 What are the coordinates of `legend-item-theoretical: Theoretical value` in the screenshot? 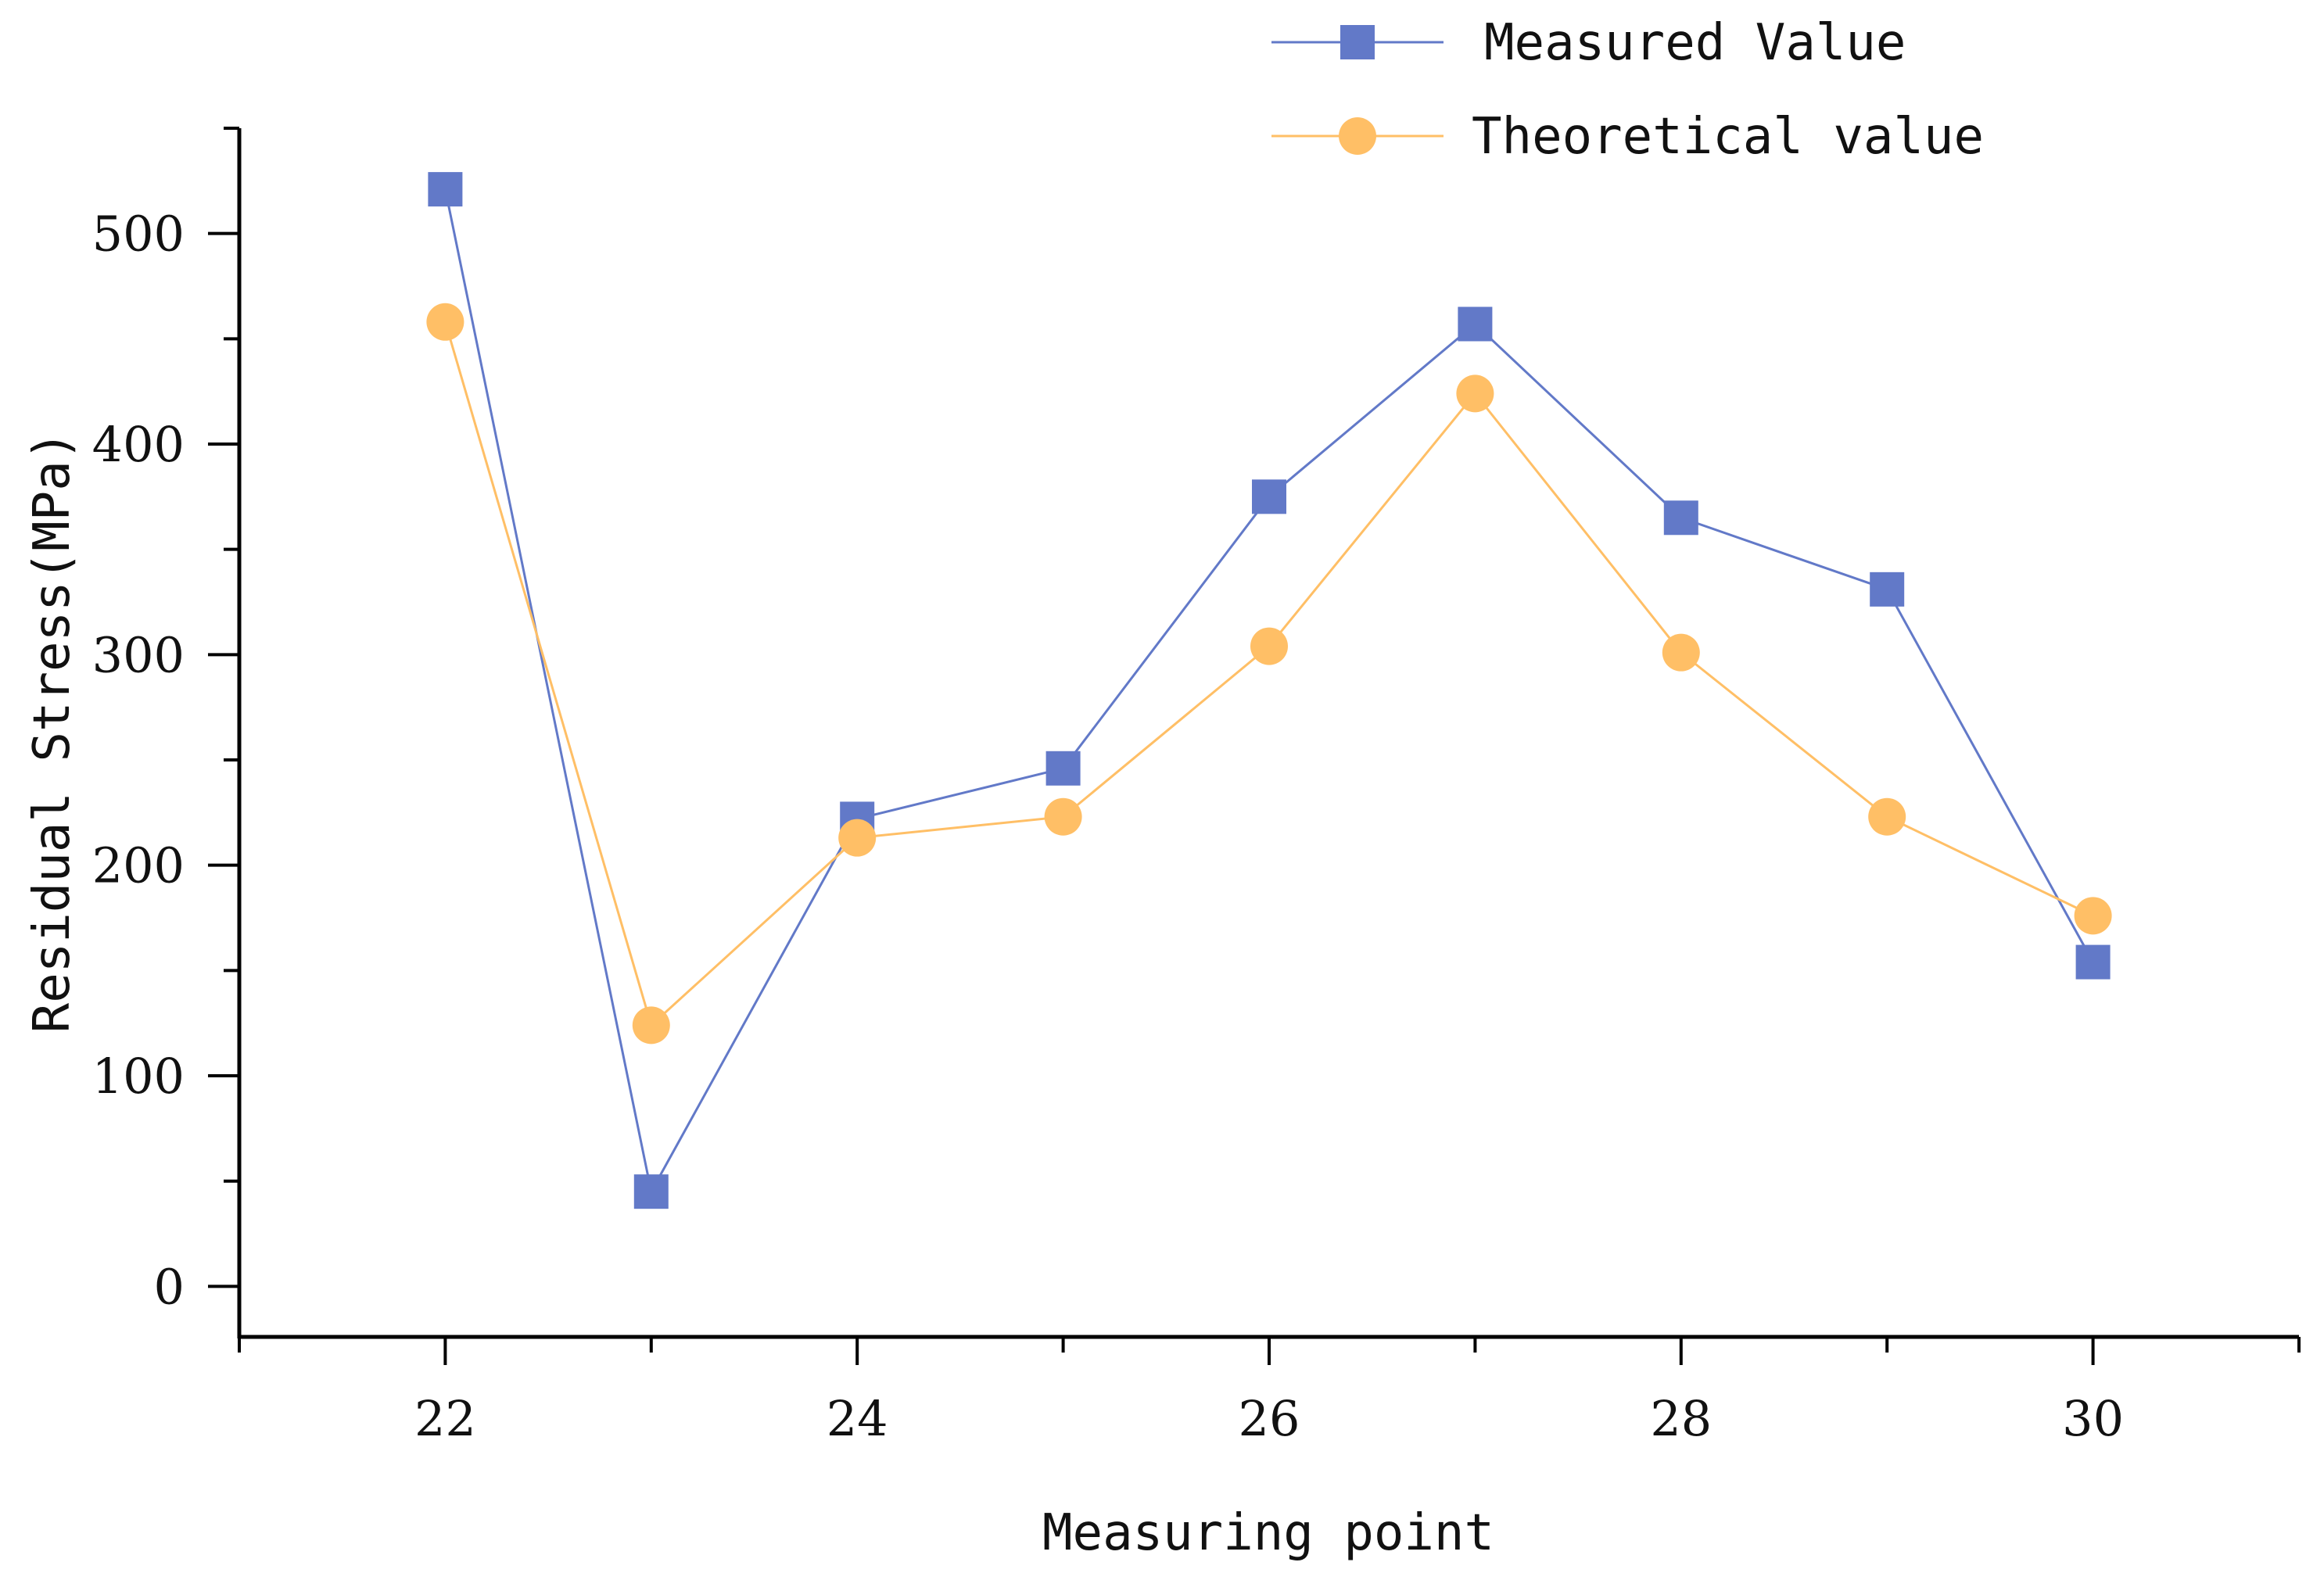 It's located at (1627, 137).